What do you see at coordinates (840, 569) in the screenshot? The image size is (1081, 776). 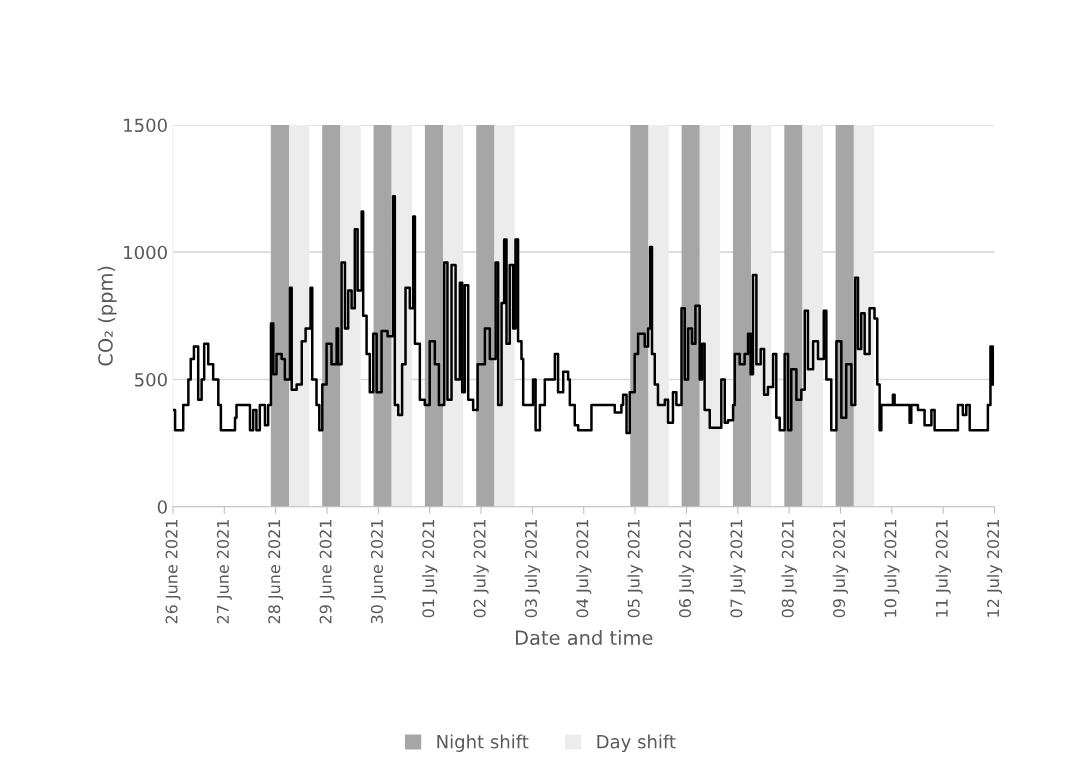 I see `x-tick-label: 09 July 2021` at bounding box center [840, 569].